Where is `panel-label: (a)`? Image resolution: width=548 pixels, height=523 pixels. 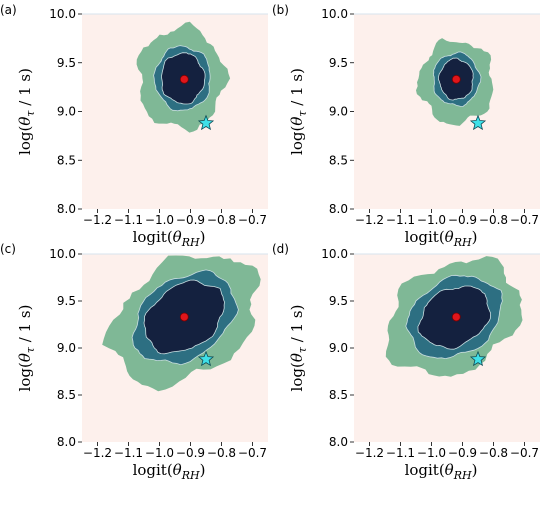
panel-label: (a) is located at coordinates (8, 10).